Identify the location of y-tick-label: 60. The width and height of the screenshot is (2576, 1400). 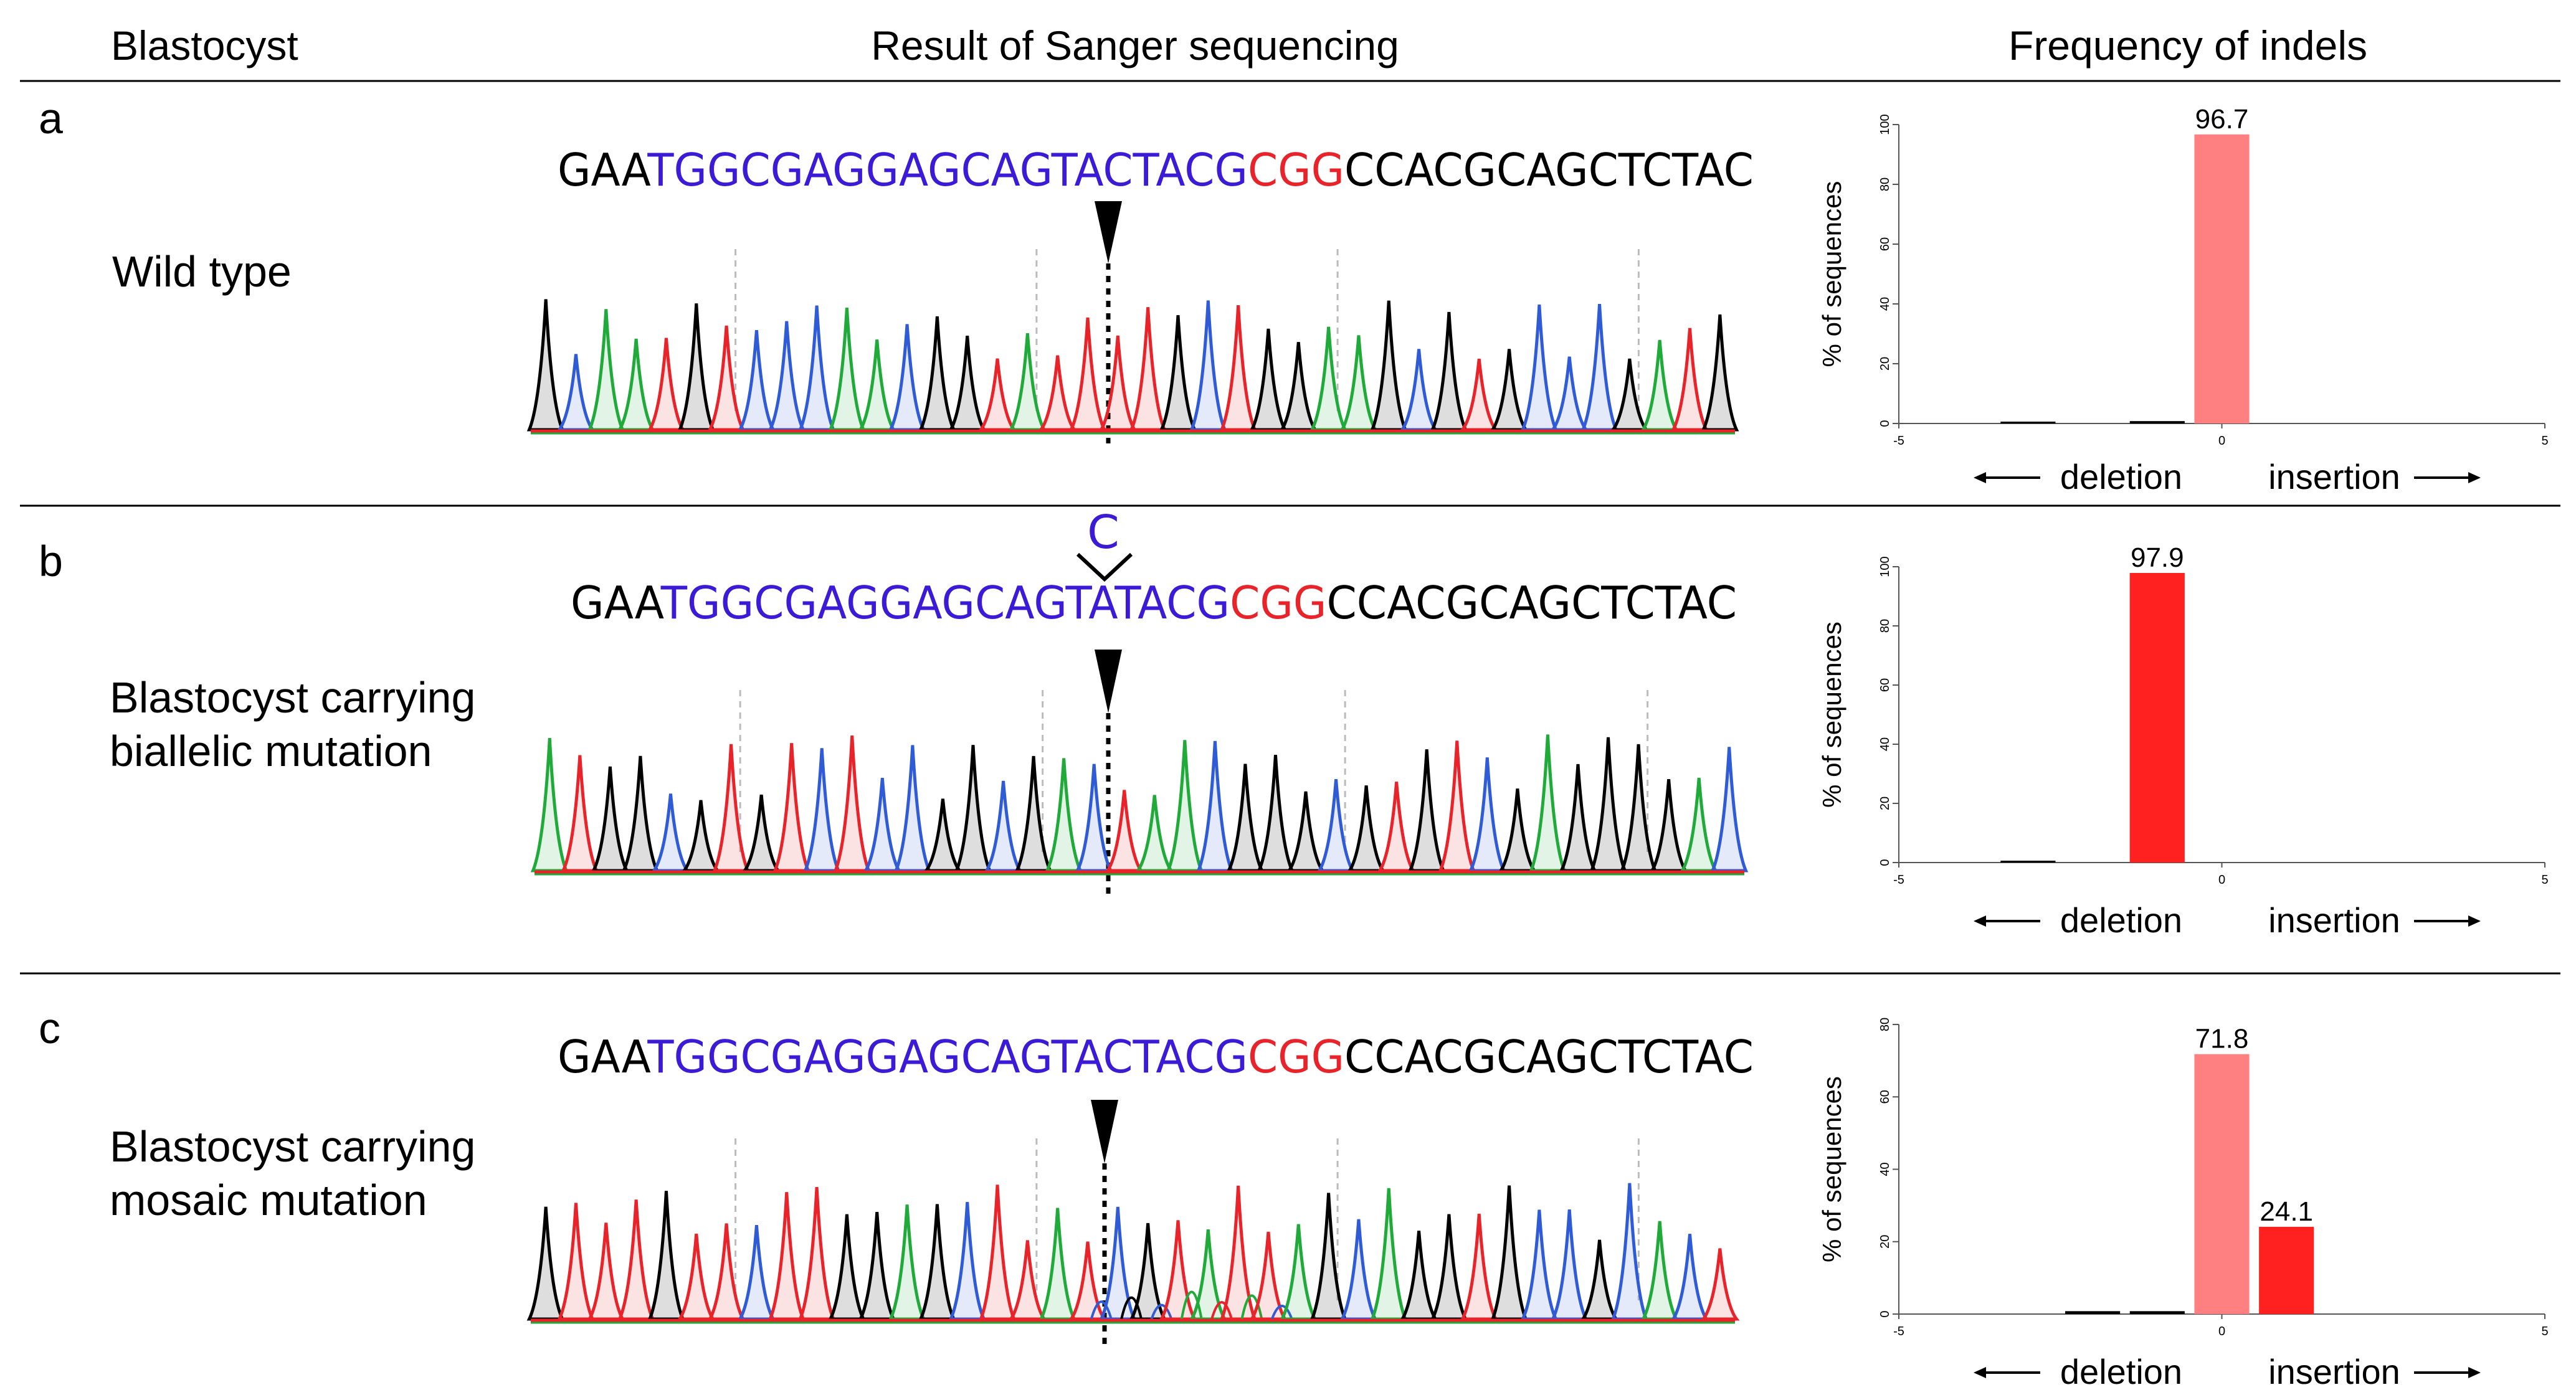
(1885, 685).